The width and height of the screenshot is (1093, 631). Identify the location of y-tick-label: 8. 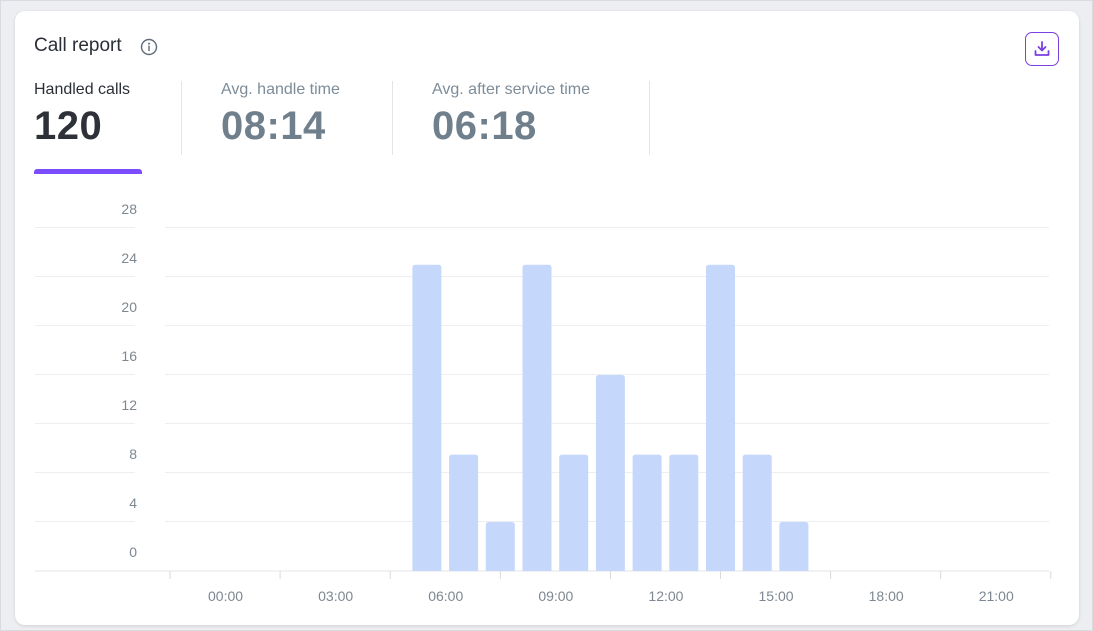
(133, 454).